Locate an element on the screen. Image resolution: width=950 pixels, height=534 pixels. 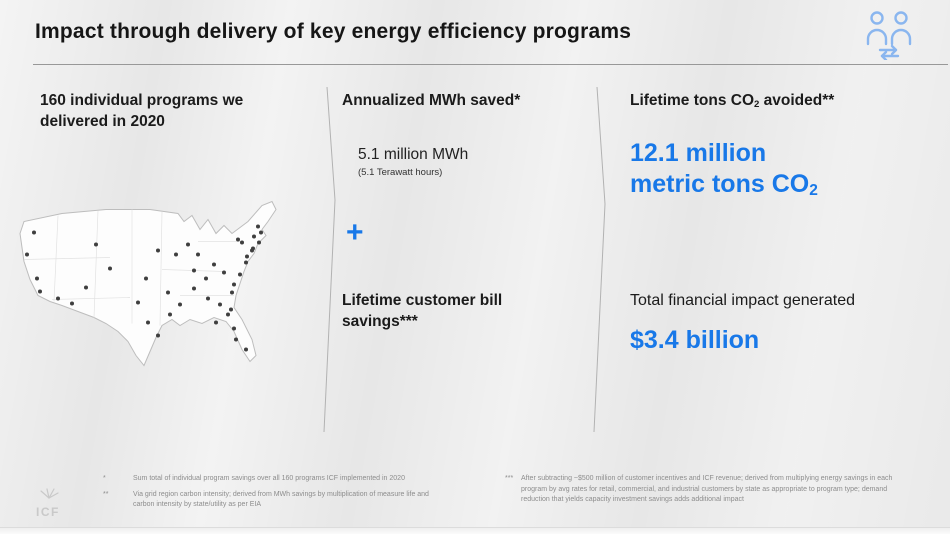
footnote-marker: *** is located at coordinates (509, 478).